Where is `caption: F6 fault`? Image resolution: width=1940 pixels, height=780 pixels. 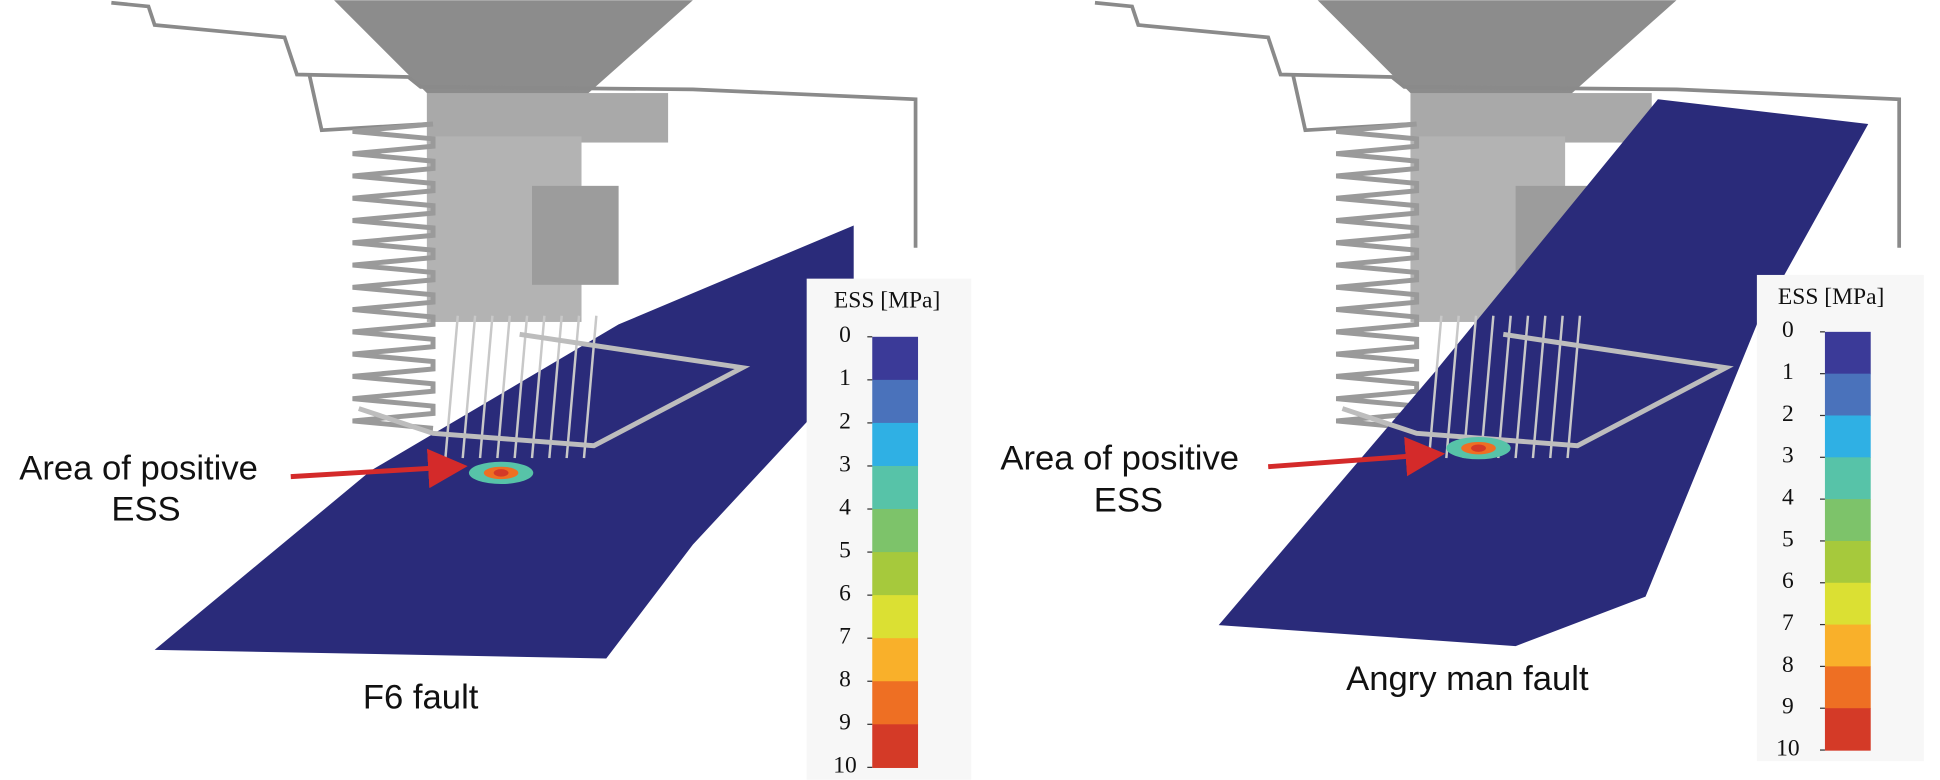 caption: F6 fault is located at coordinates (421, 697).